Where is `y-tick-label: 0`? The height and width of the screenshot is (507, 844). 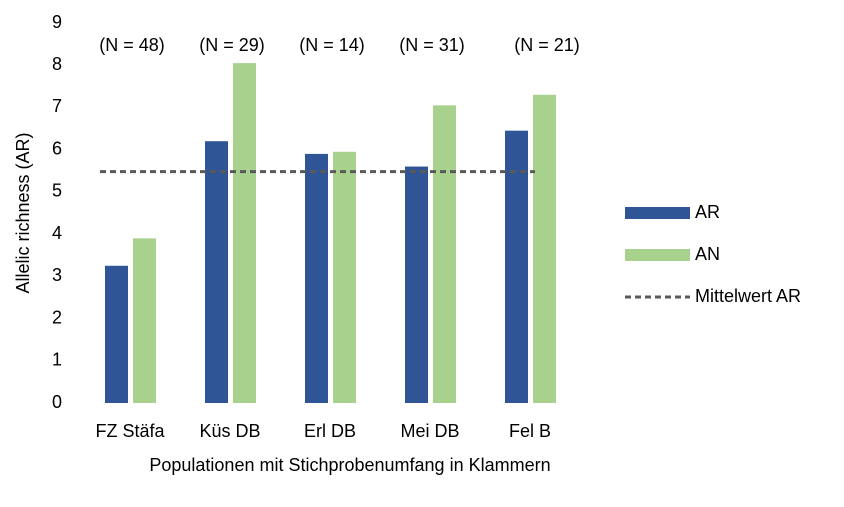 y-tick-label: 0 is located at coordinates (57, 402).